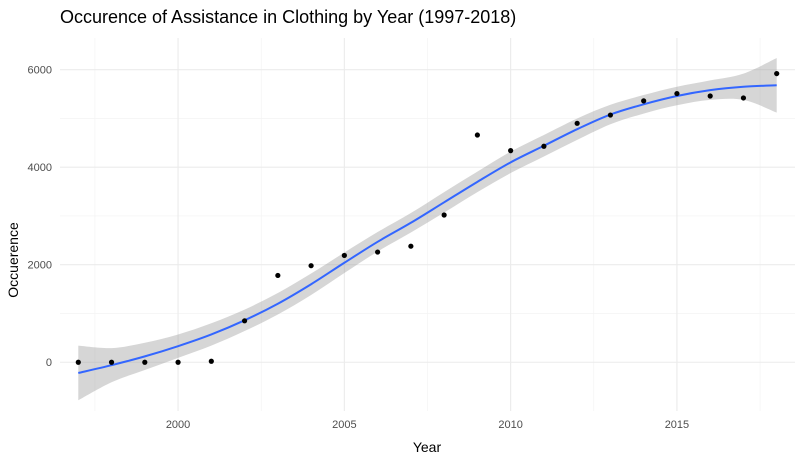 This screenshot has height=463, width=802. What do you see at coordinates (13, 260) in the screenshot?
I see `y-axis-title: Occuerence` at bounding box center [13, 260].